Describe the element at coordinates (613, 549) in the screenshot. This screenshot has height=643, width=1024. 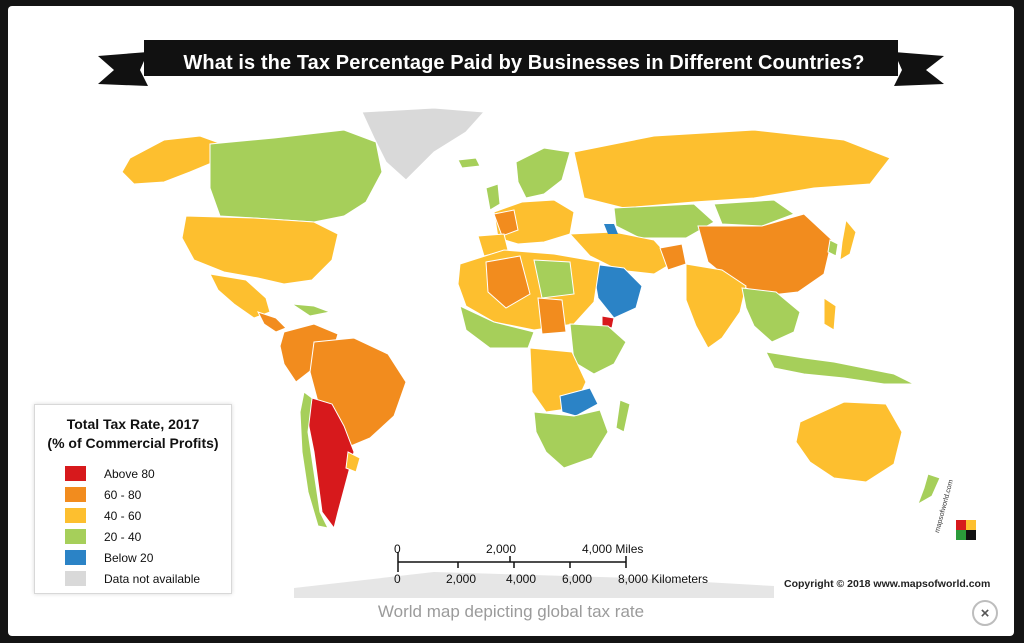
I see `scale-miles-4000: 4,000 Miles` at that location.